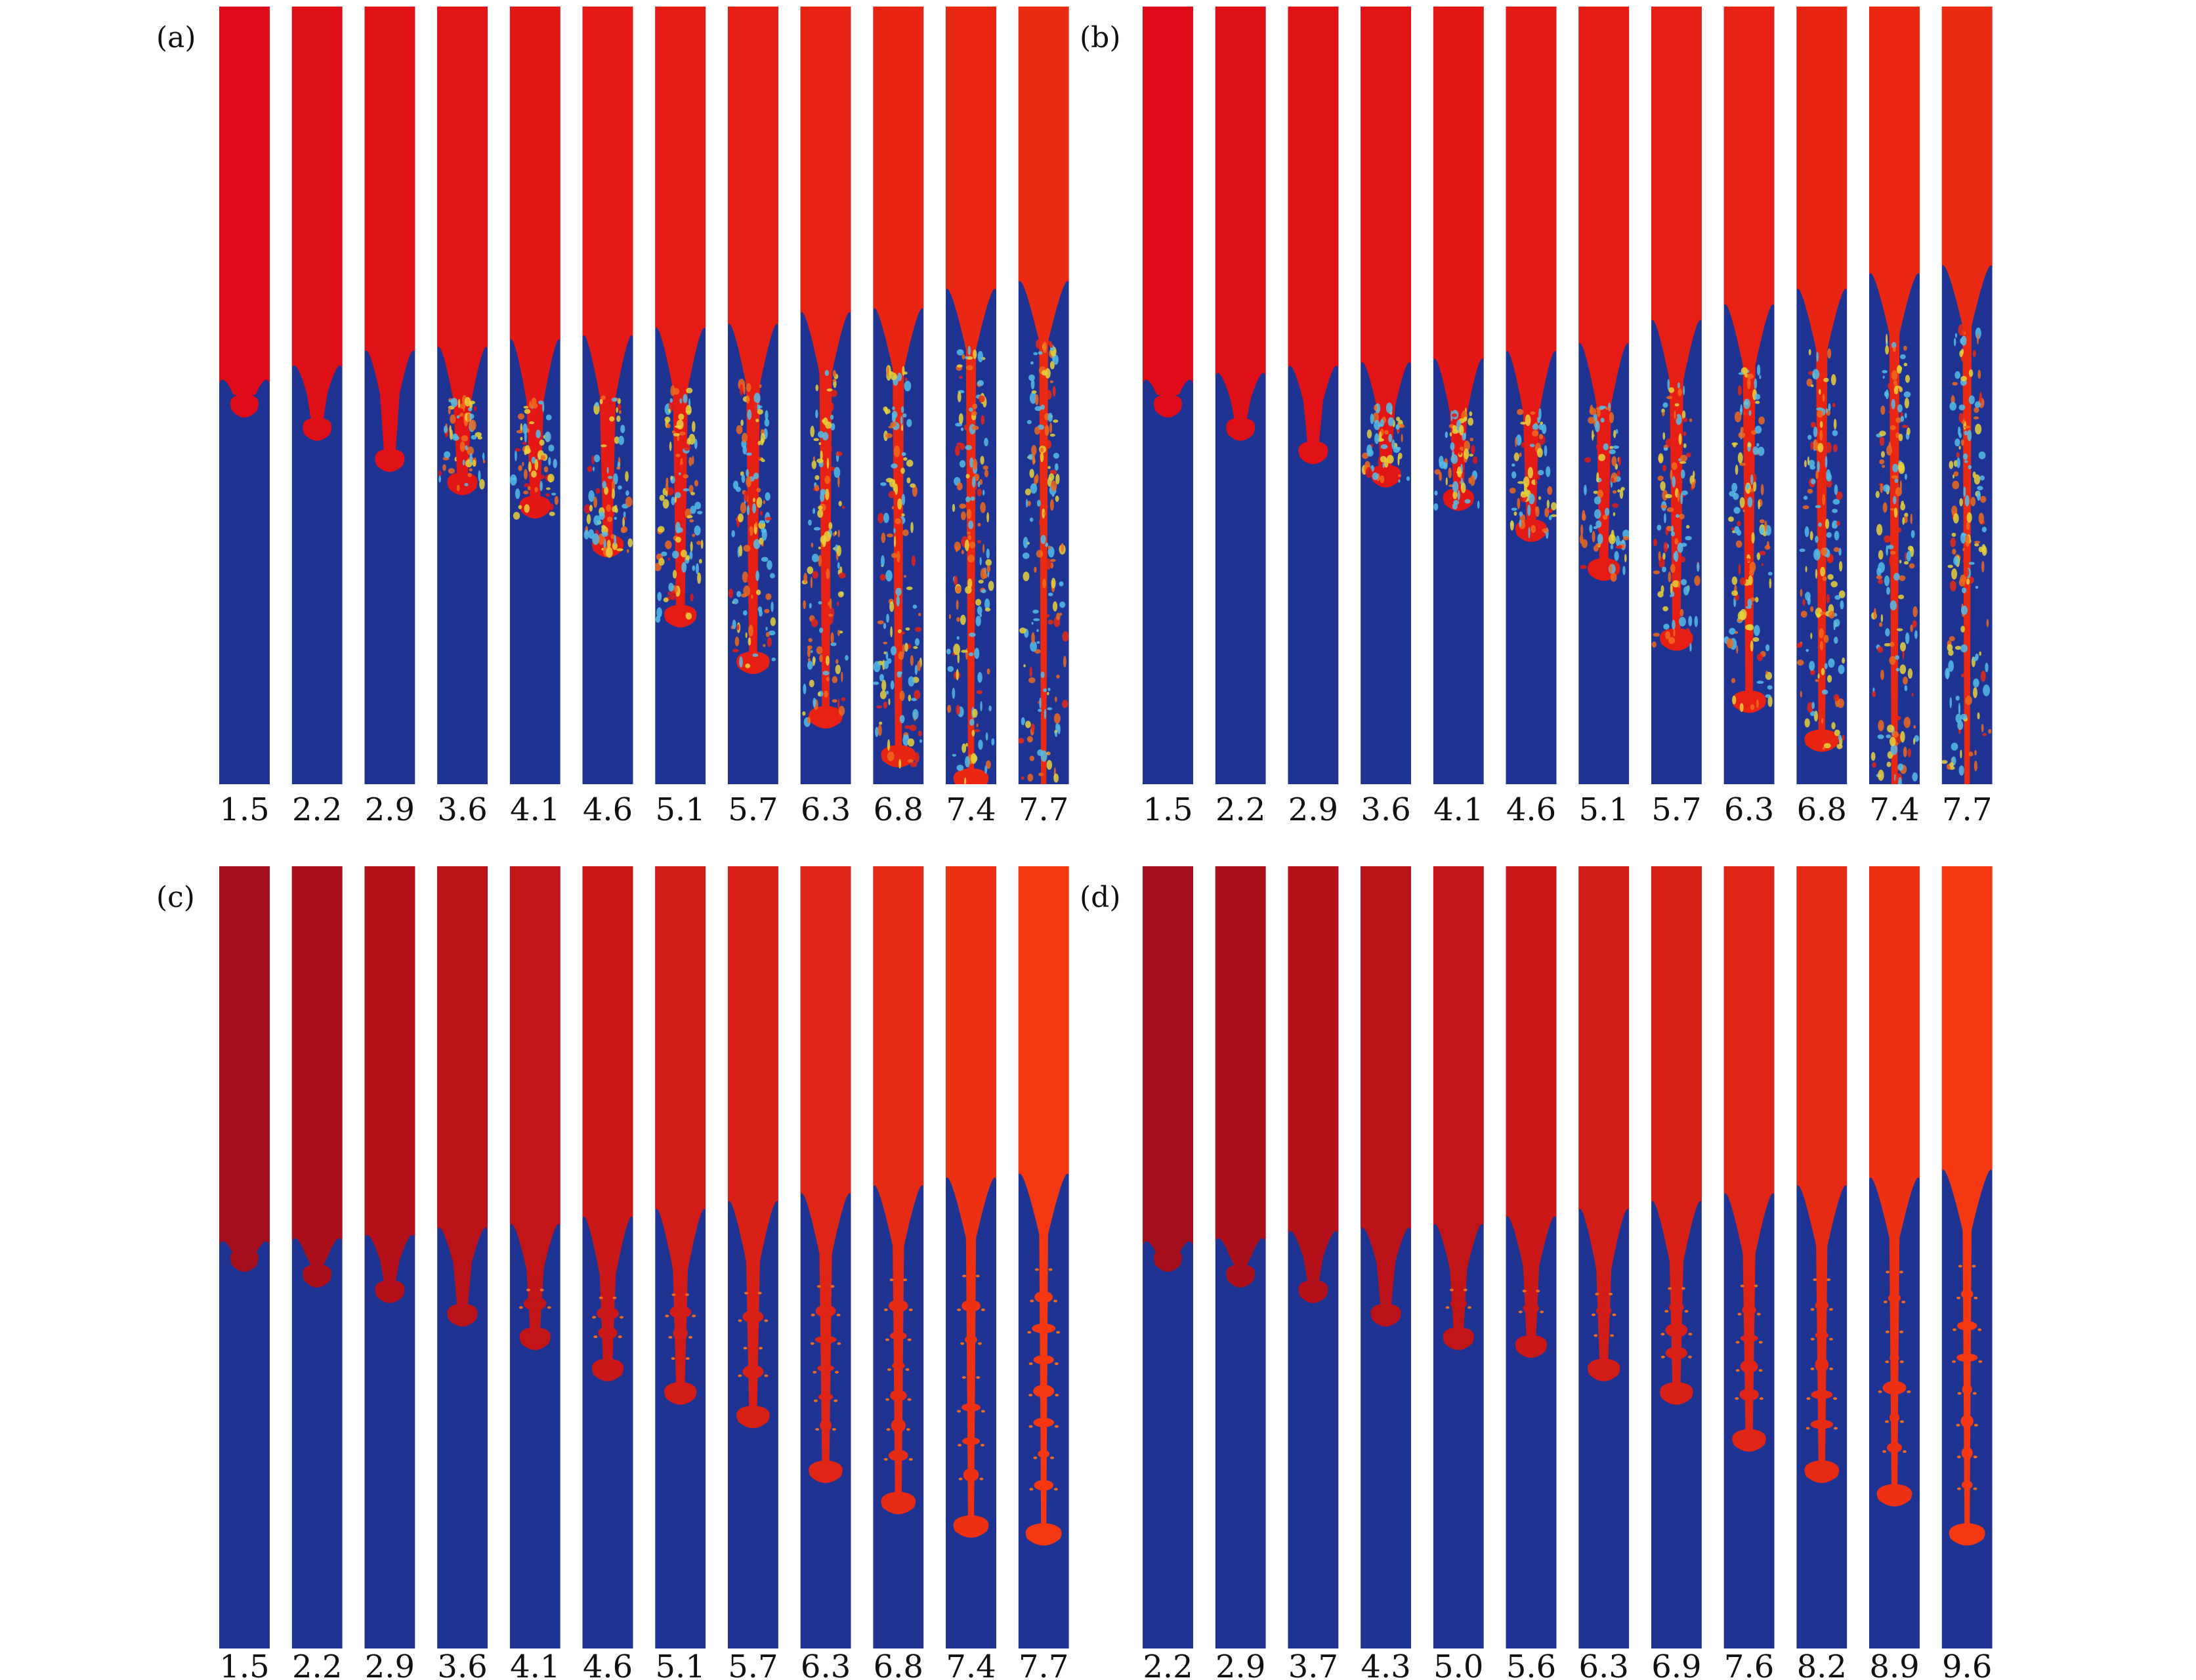 Image resolution: width=2196 pixels, height=1680 pixels. What do you see at coordinates (1531, 1664) in the screenshot?
I see `time-label: 5.6` at bounding box center [1531, 1664].